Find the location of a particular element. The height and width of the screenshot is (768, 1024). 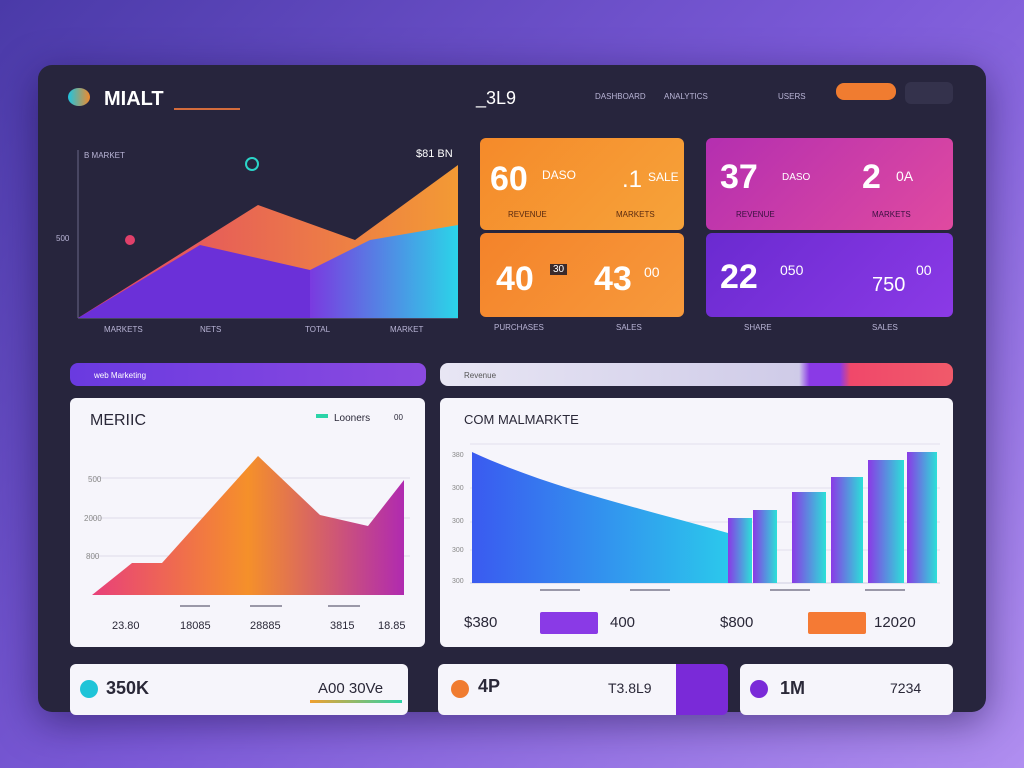

footer-value: 12020 is located at coordinates (895, 622).